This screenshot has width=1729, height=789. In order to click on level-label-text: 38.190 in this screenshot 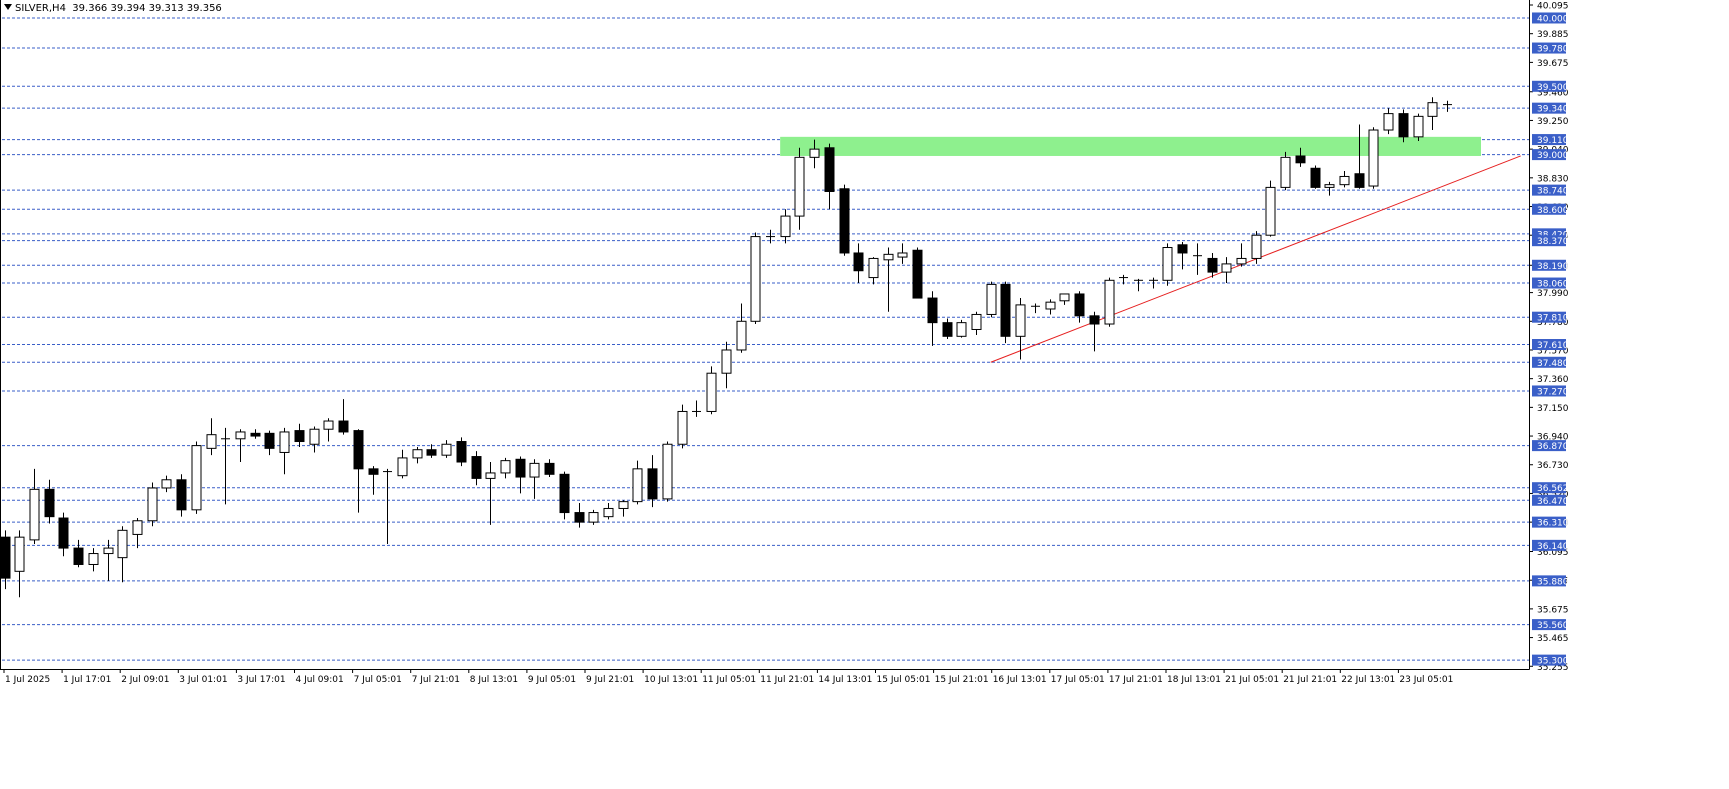, I will do `click(1553, 267)`.